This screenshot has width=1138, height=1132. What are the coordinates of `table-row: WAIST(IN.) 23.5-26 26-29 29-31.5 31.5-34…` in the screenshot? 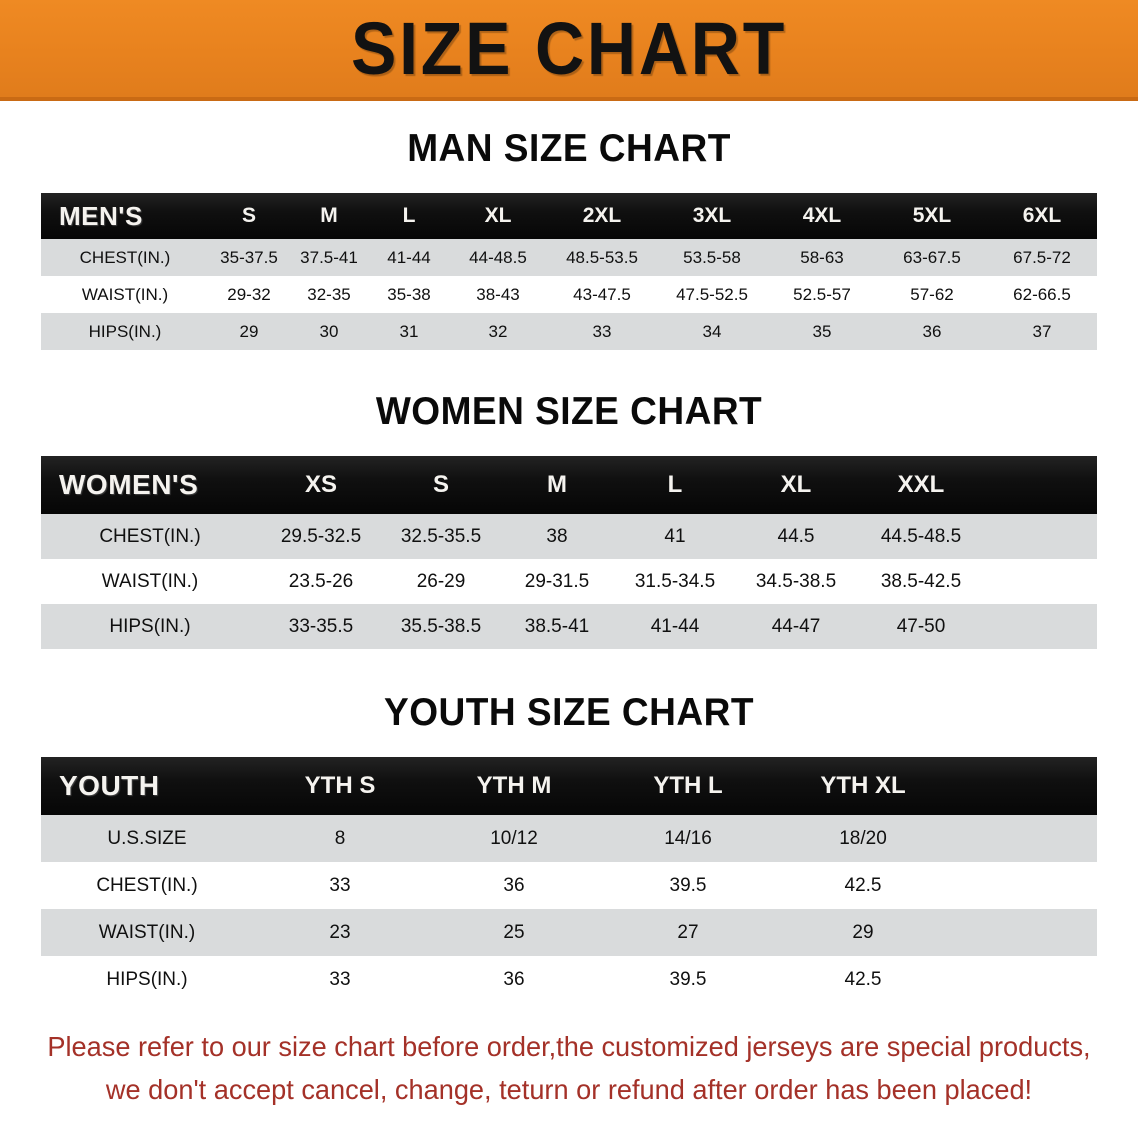 It's located at (569, 581).